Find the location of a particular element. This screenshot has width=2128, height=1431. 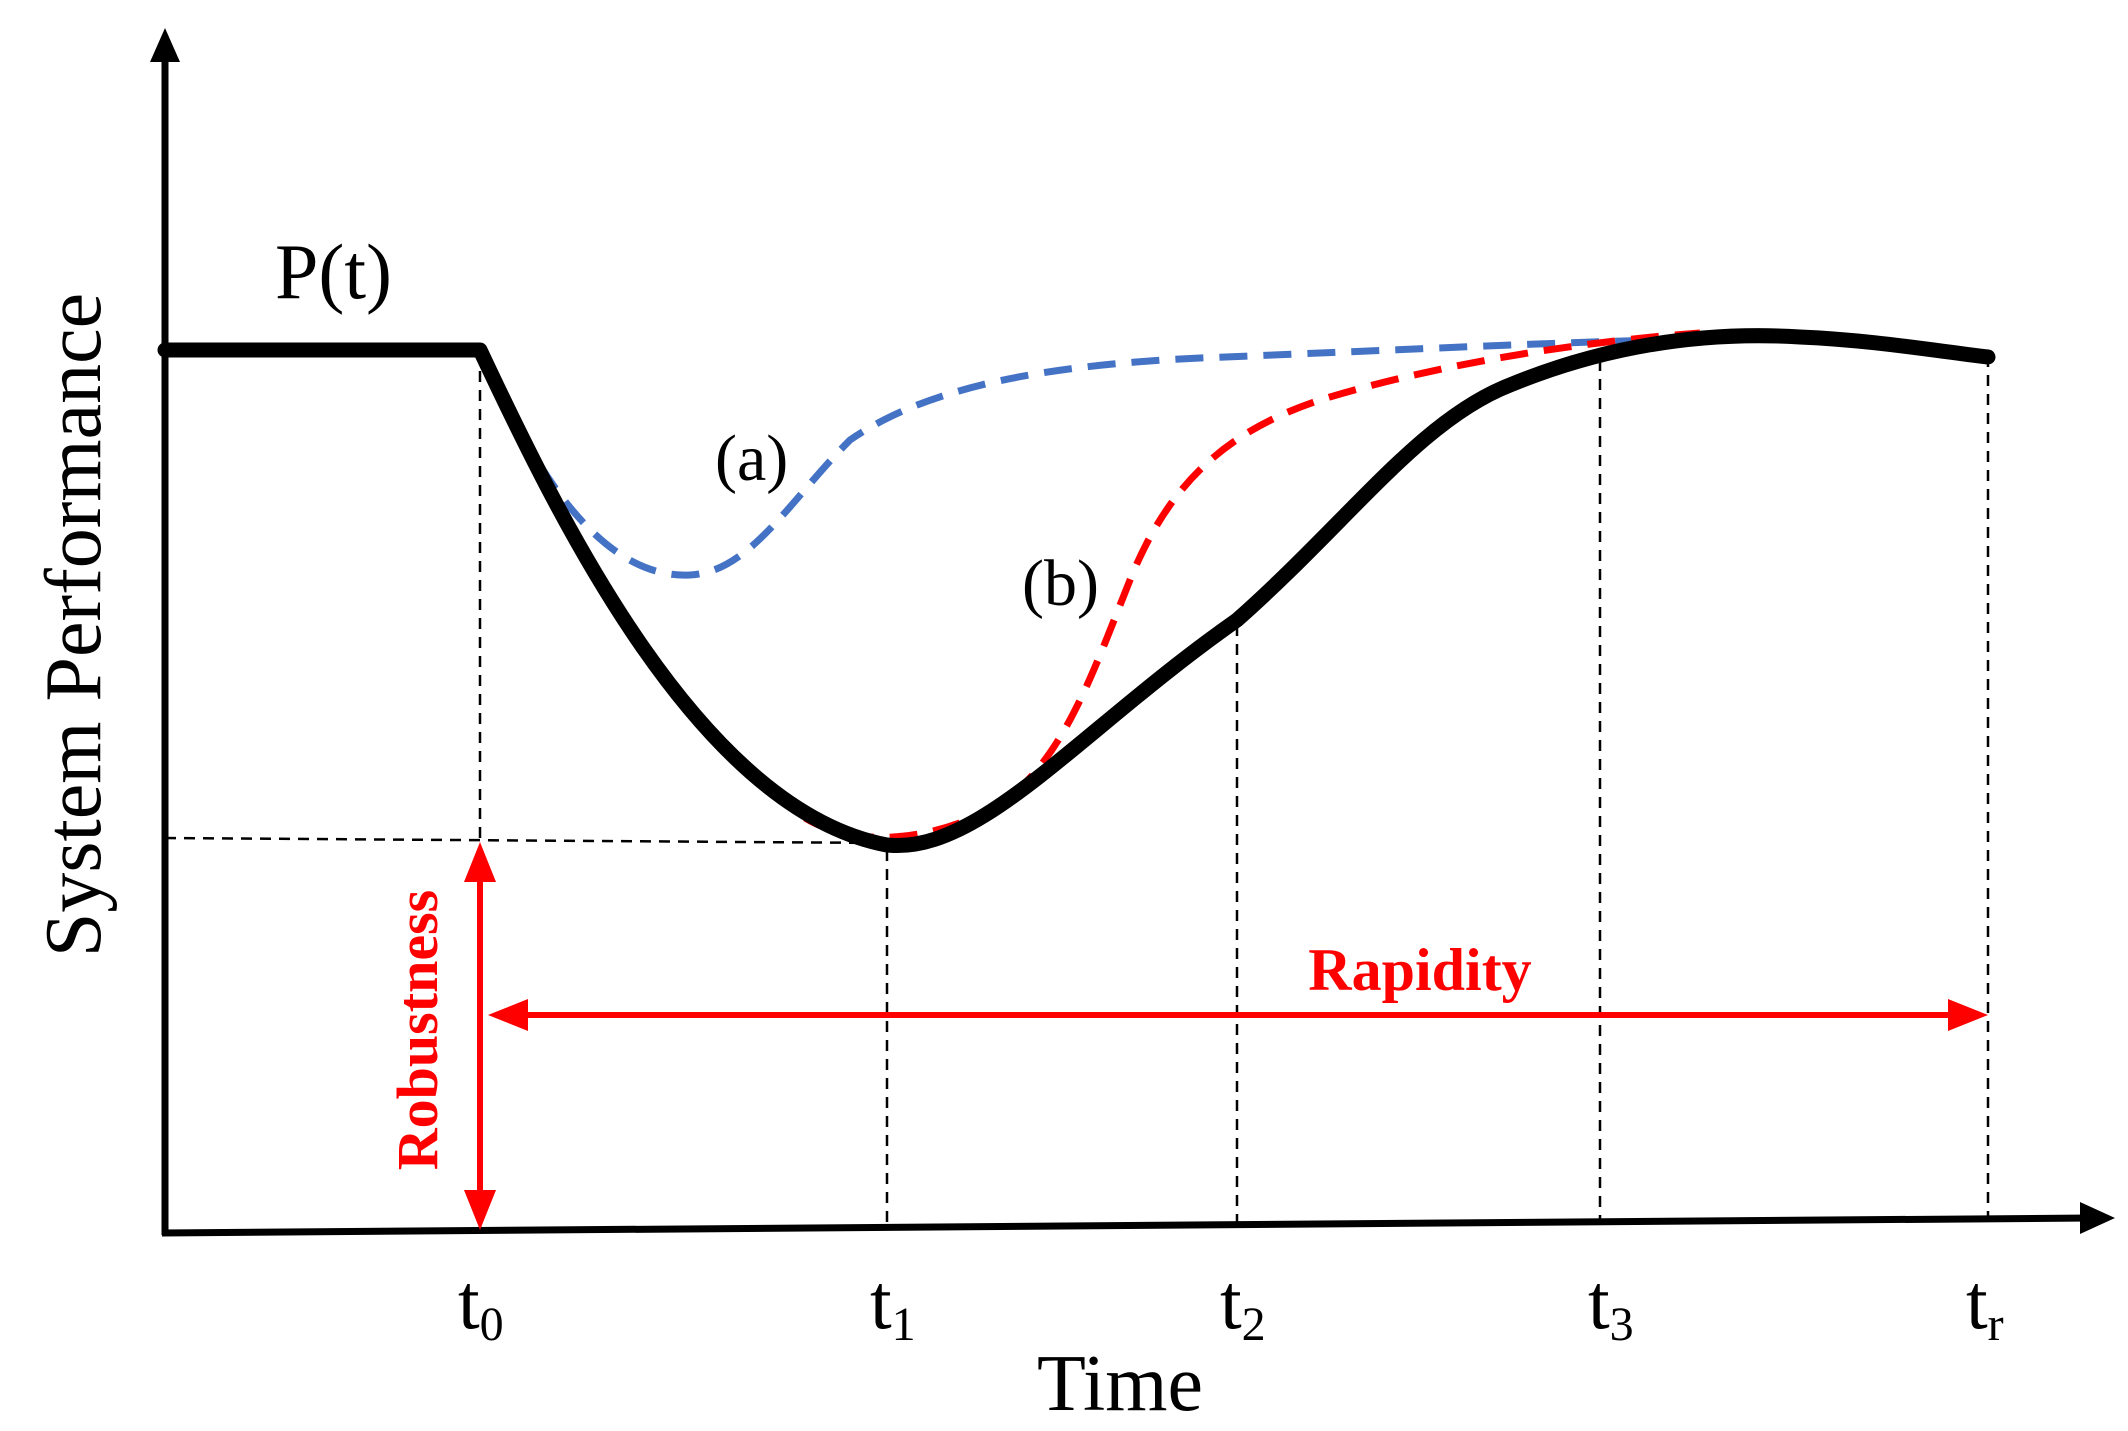

robustness-arrow is located at coordinates (480, 1036).